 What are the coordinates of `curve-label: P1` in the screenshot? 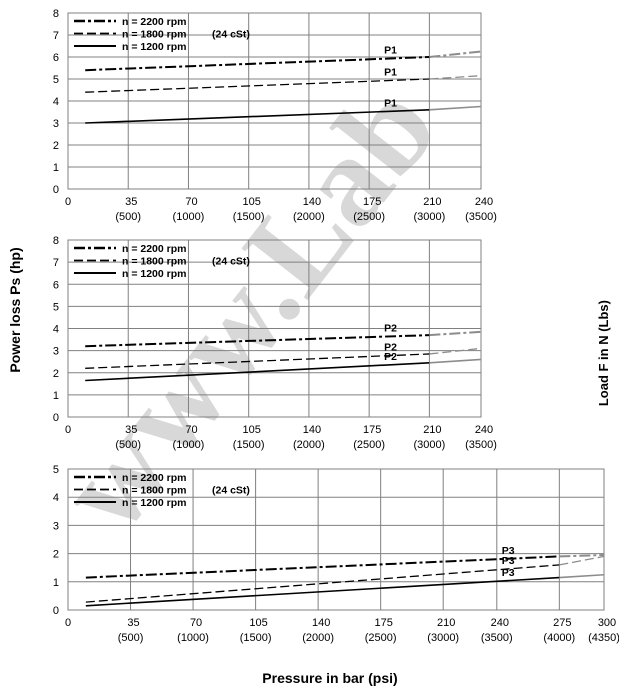 It's located at (390, 51).